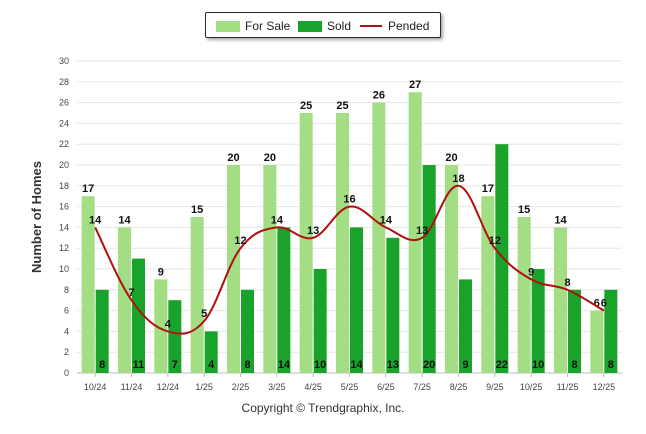  I want to click on y-tick-label: 20, so click(64, 165).